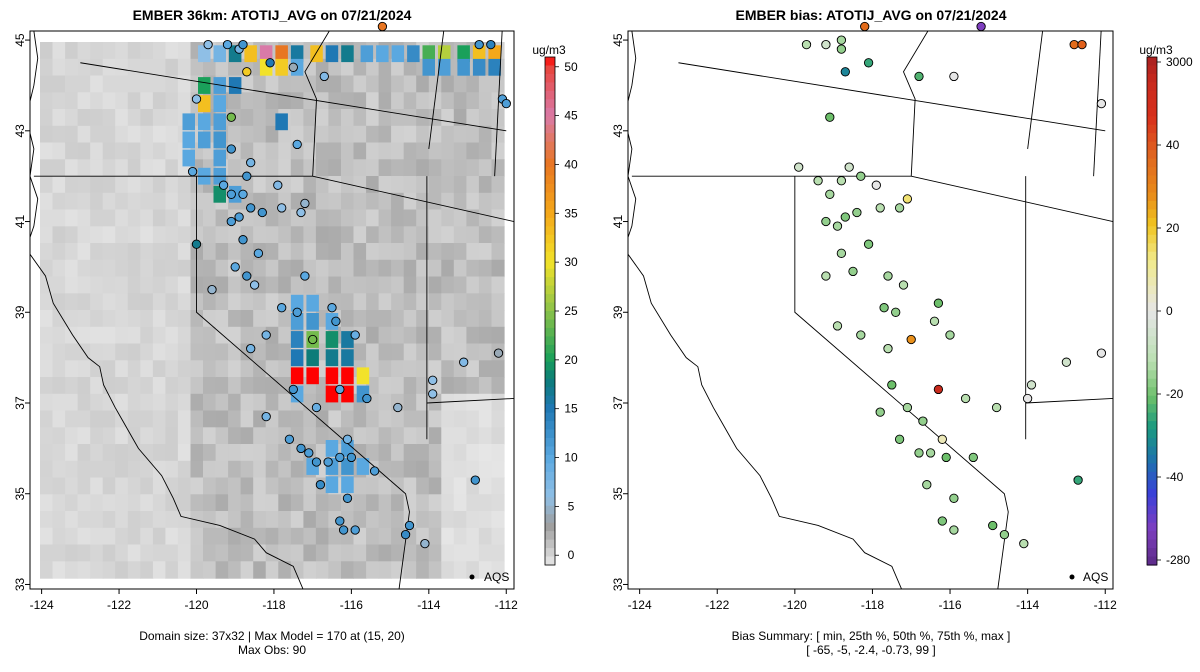 This screenshot has width=1200, height=672. I want to click on left-colorbar-label: 15, so click(571, 409).